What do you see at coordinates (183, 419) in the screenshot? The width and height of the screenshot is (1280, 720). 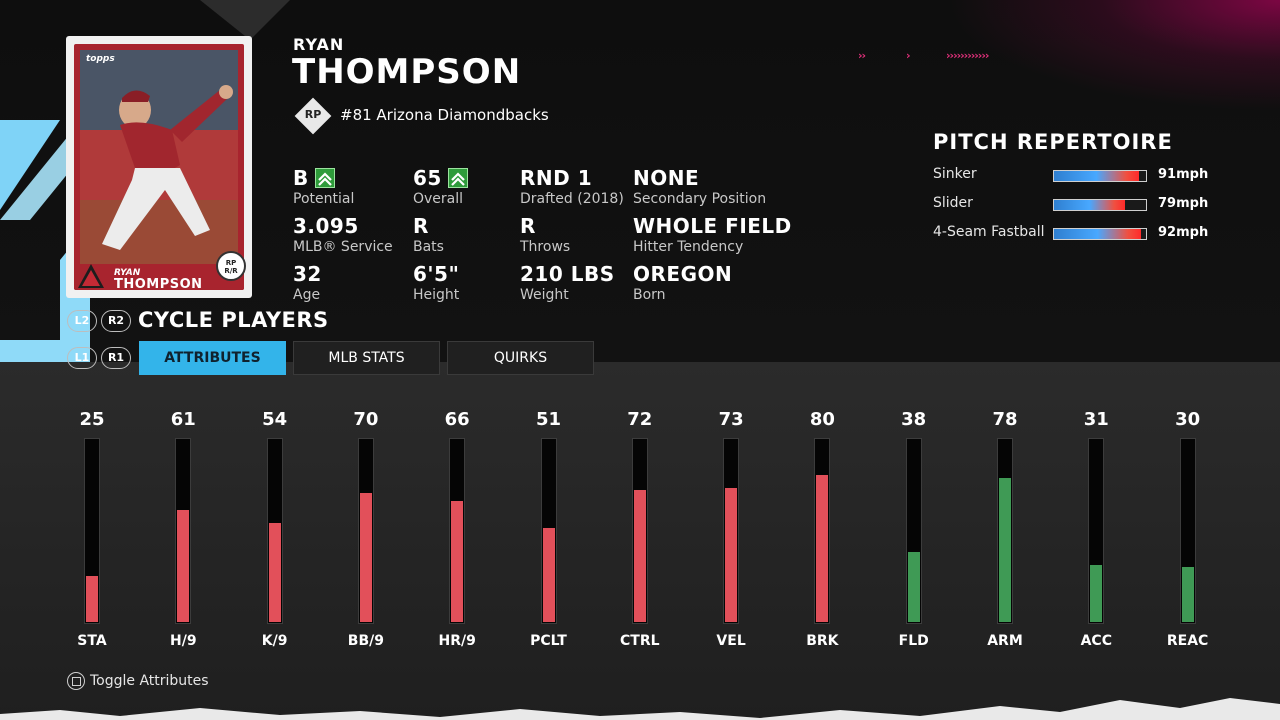 I see `attribute-value: 61` at bounding box center [183, 419].